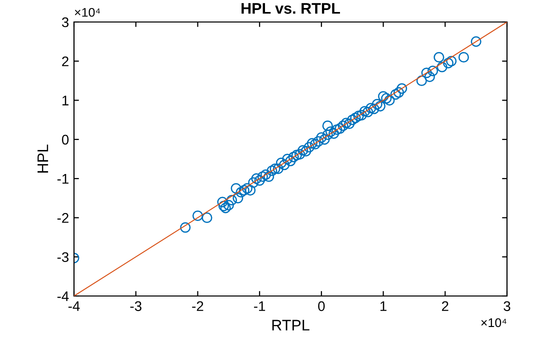  I want to click on chart-title: HPL vs. RTPL, so click(291, 8).